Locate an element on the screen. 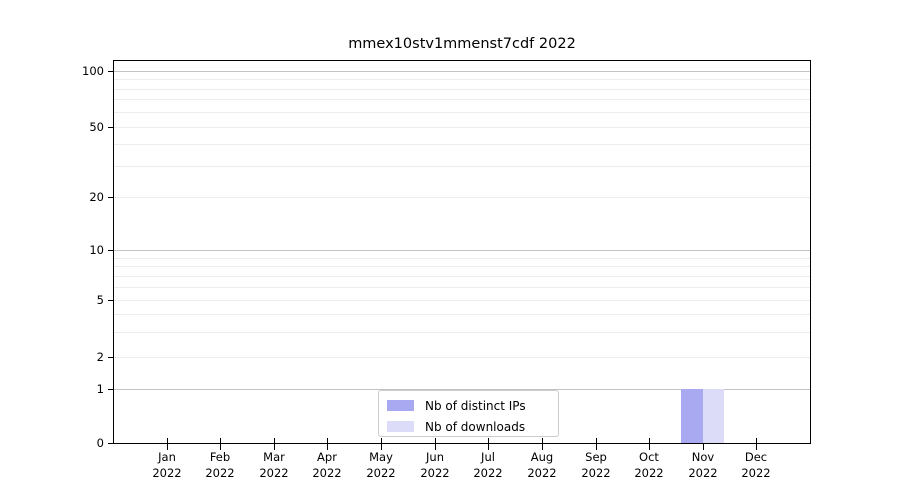  x-tick-label: Sep 2022 is located at coordinates (596, 465).